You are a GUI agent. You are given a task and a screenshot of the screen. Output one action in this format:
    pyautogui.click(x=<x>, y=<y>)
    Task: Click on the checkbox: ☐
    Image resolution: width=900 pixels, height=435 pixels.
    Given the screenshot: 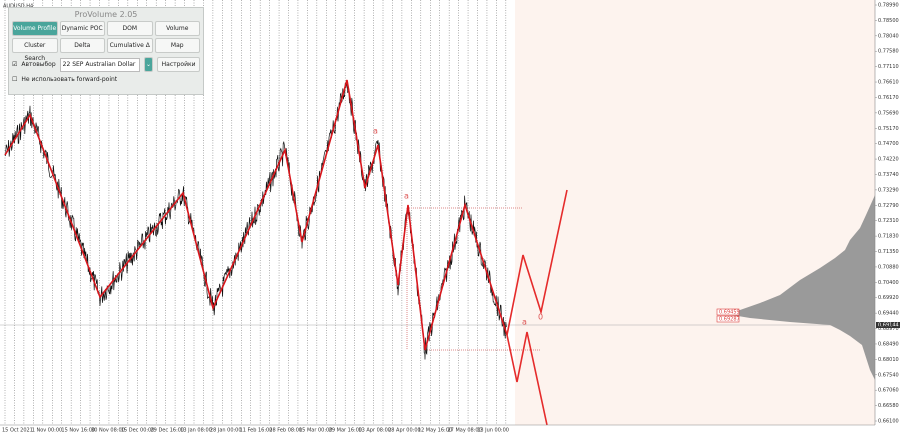 What is the action you would take?
    pyautogui.click(x=15, y=79)
    